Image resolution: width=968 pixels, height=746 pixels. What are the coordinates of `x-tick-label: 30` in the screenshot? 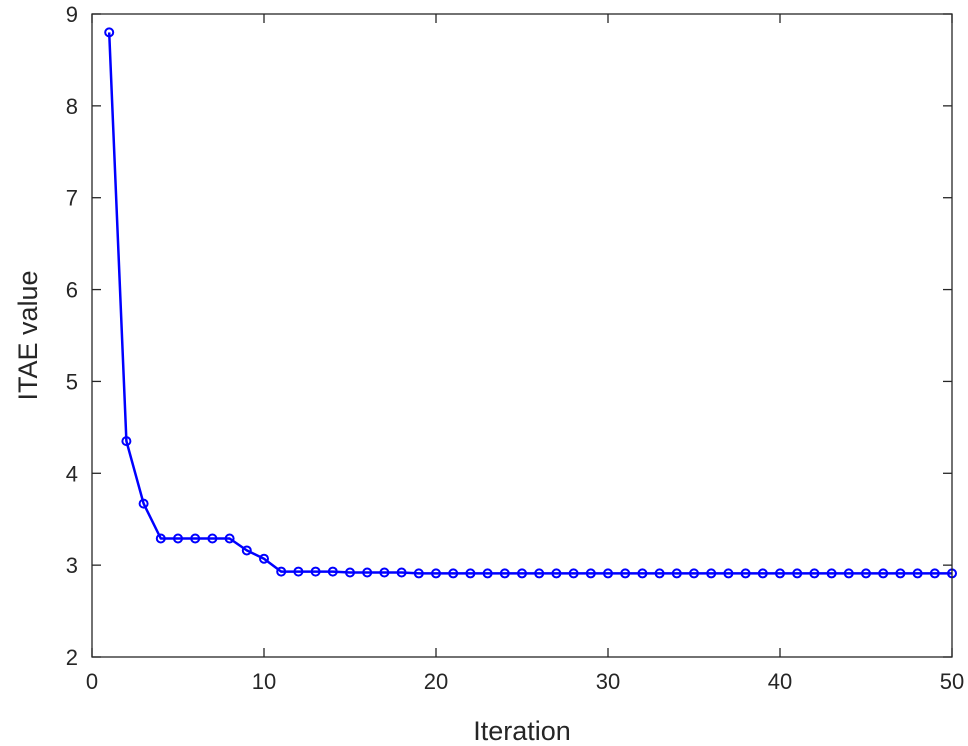 It's located at (608, 681).